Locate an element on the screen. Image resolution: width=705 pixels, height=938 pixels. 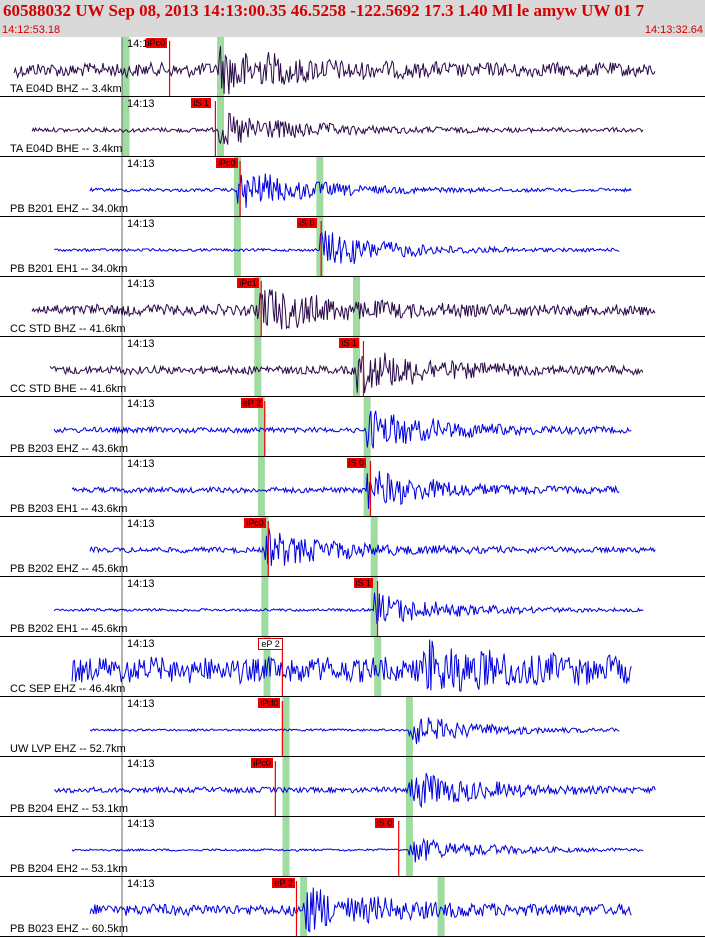
channel-label: PB B023 EHZ -- 60.5km is located at coordinates (69, 929).